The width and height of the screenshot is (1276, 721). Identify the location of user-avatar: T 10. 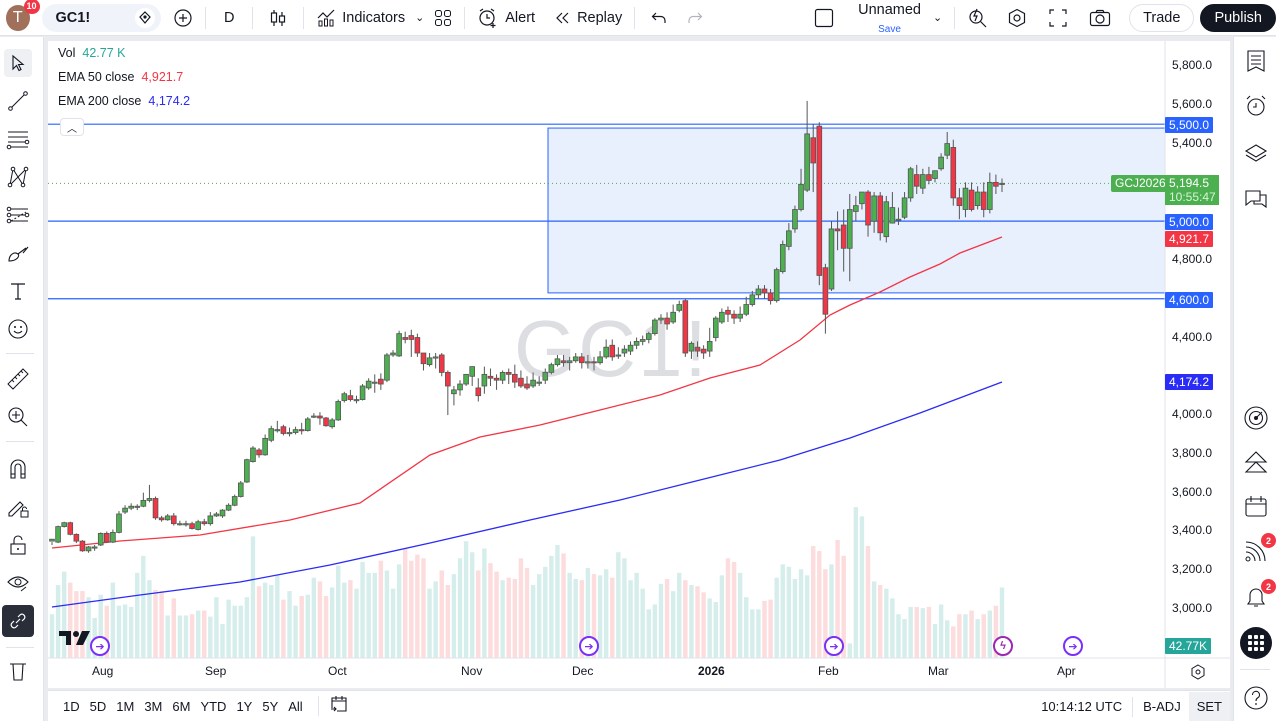
(23, 15).